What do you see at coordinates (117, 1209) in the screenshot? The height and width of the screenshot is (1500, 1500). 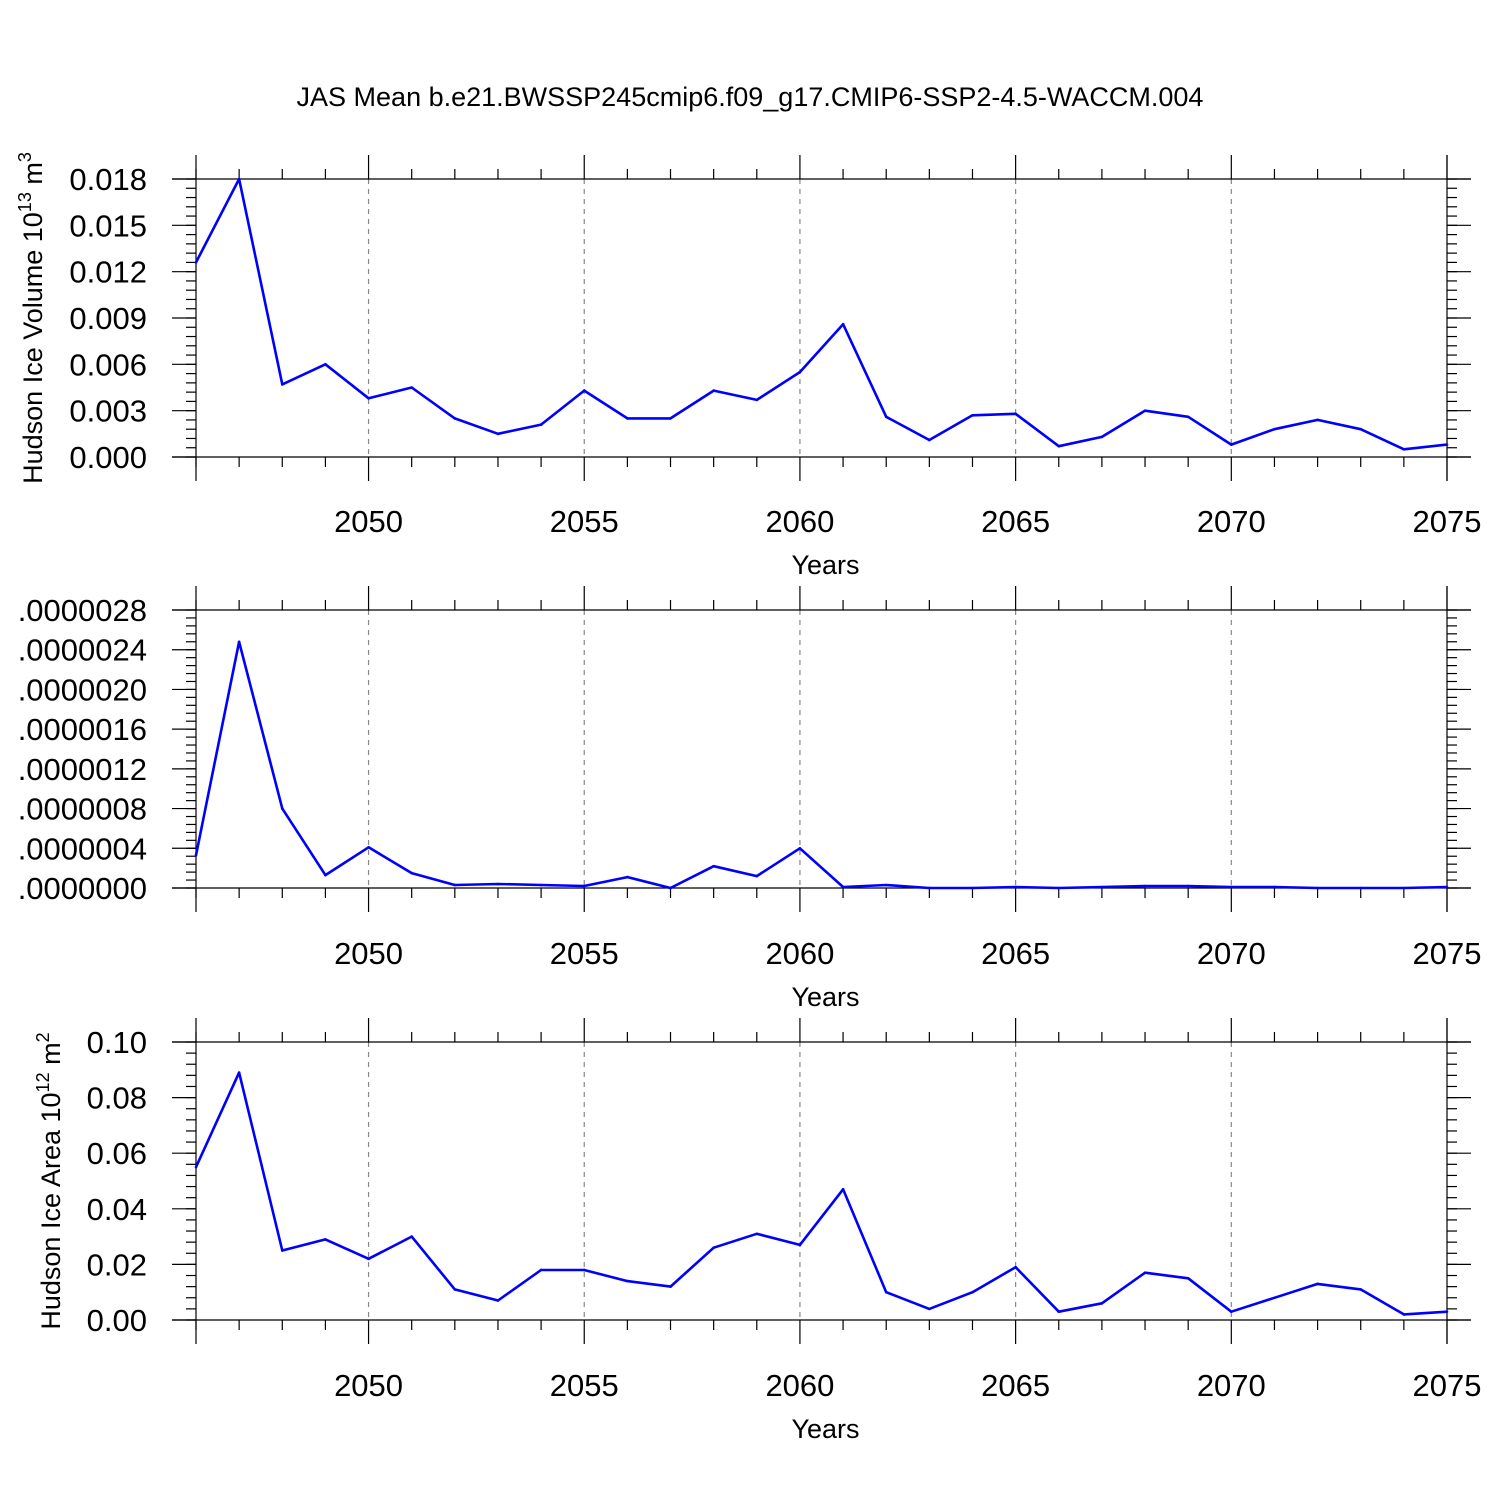 I see `y-tick-label: 0.04` at bounding box center [117, 1209].